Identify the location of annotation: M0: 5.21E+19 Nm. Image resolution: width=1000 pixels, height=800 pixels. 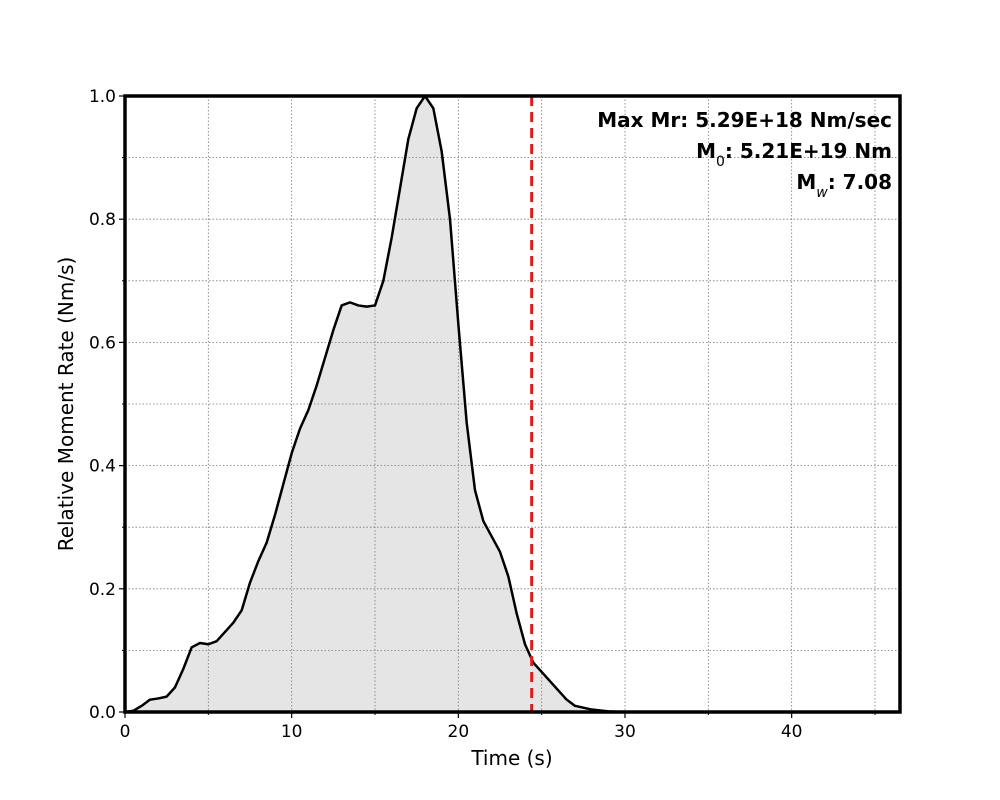
(794, 154).